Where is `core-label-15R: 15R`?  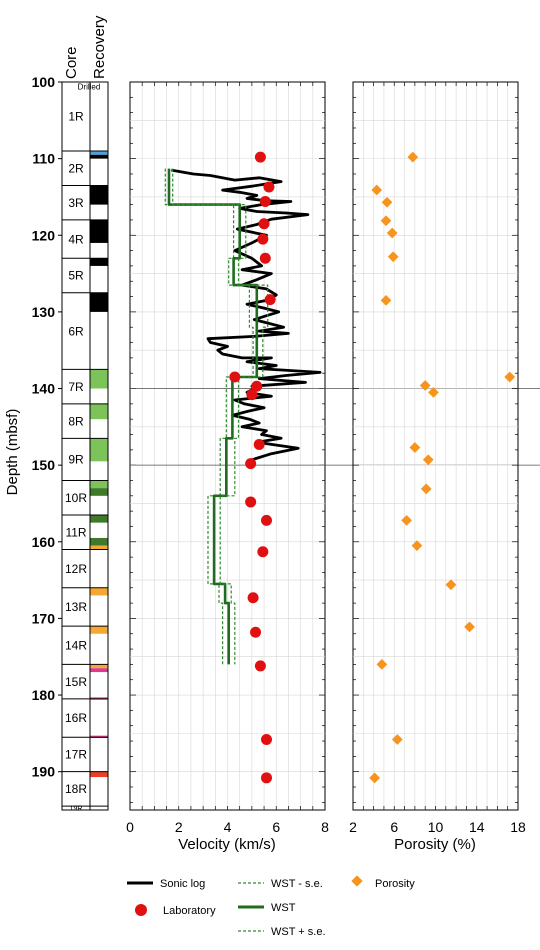 core-label-15R: 15R is located at coordinates (76, 682).